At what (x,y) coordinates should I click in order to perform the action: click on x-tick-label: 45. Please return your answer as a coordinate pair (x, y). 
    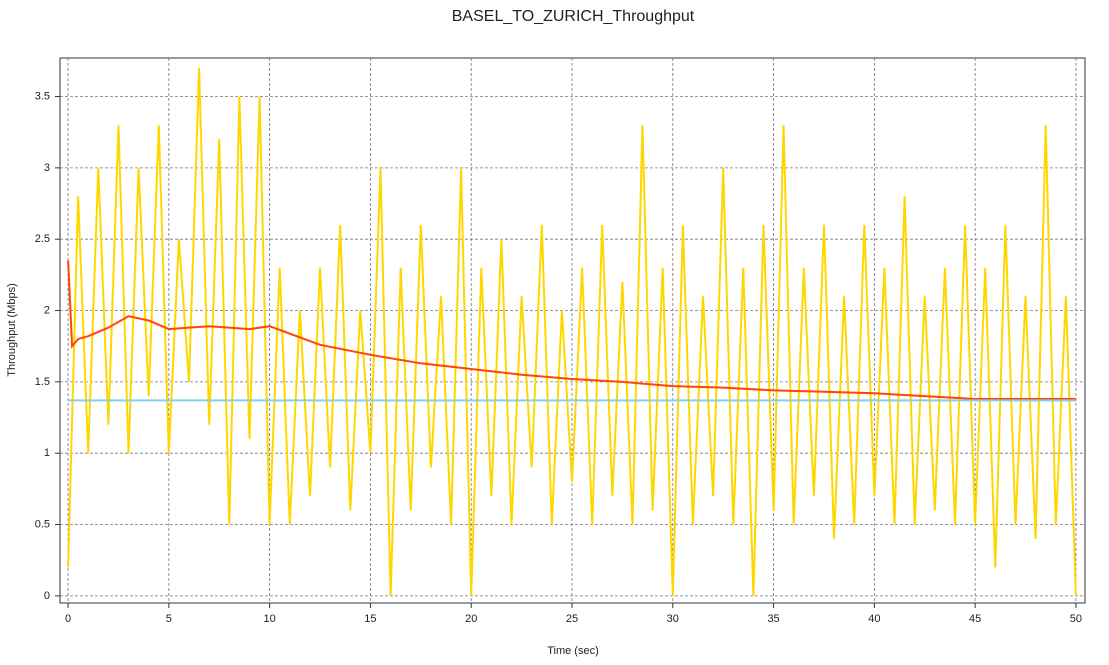
    Looking at the image, I should click on (975, 619).